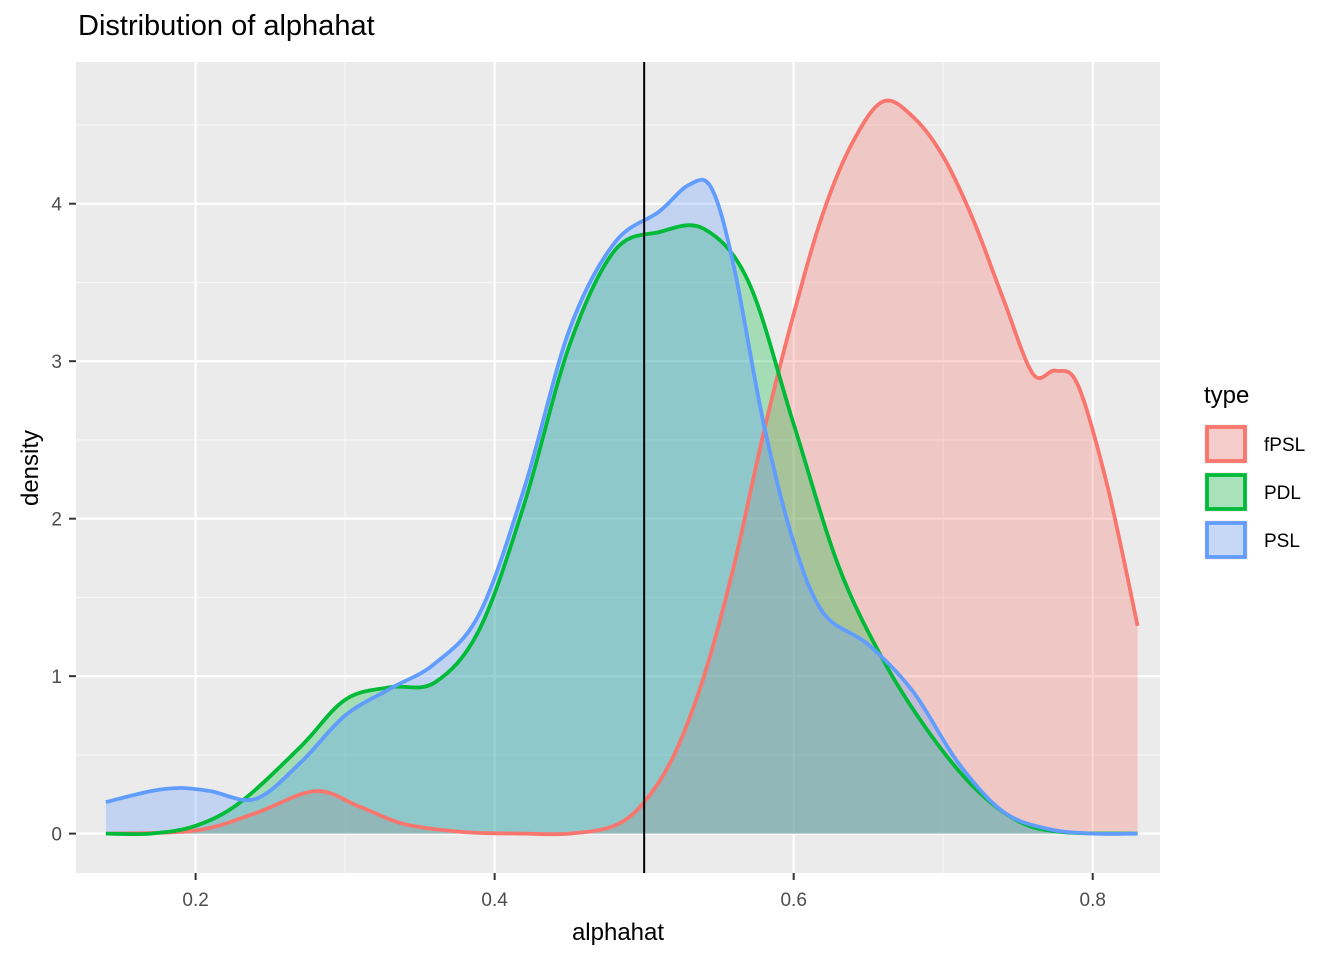 This screenshot has width=1344, height=960. Describe the element at coordinates (30, 468) in the screenshot. I see `y-axis-title: density` at that location.